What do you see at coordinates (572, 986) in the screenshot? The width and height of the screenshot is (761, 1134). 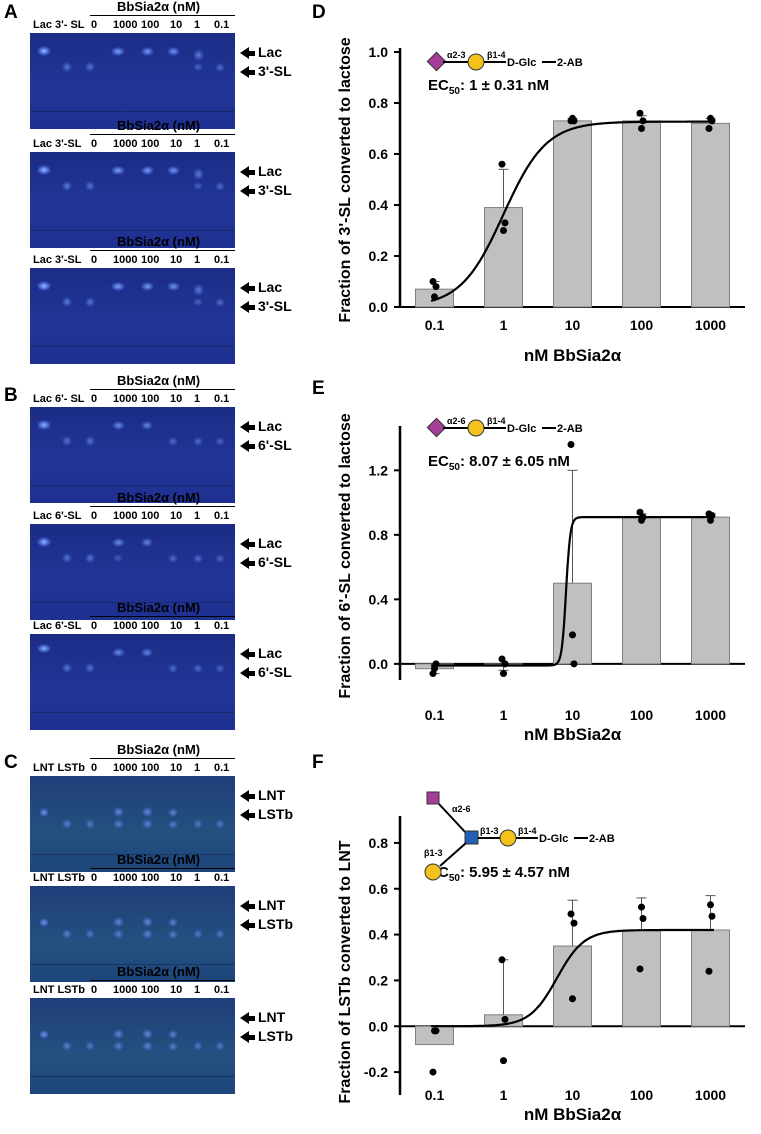 I see `bar` at bounding box center [572, 986].